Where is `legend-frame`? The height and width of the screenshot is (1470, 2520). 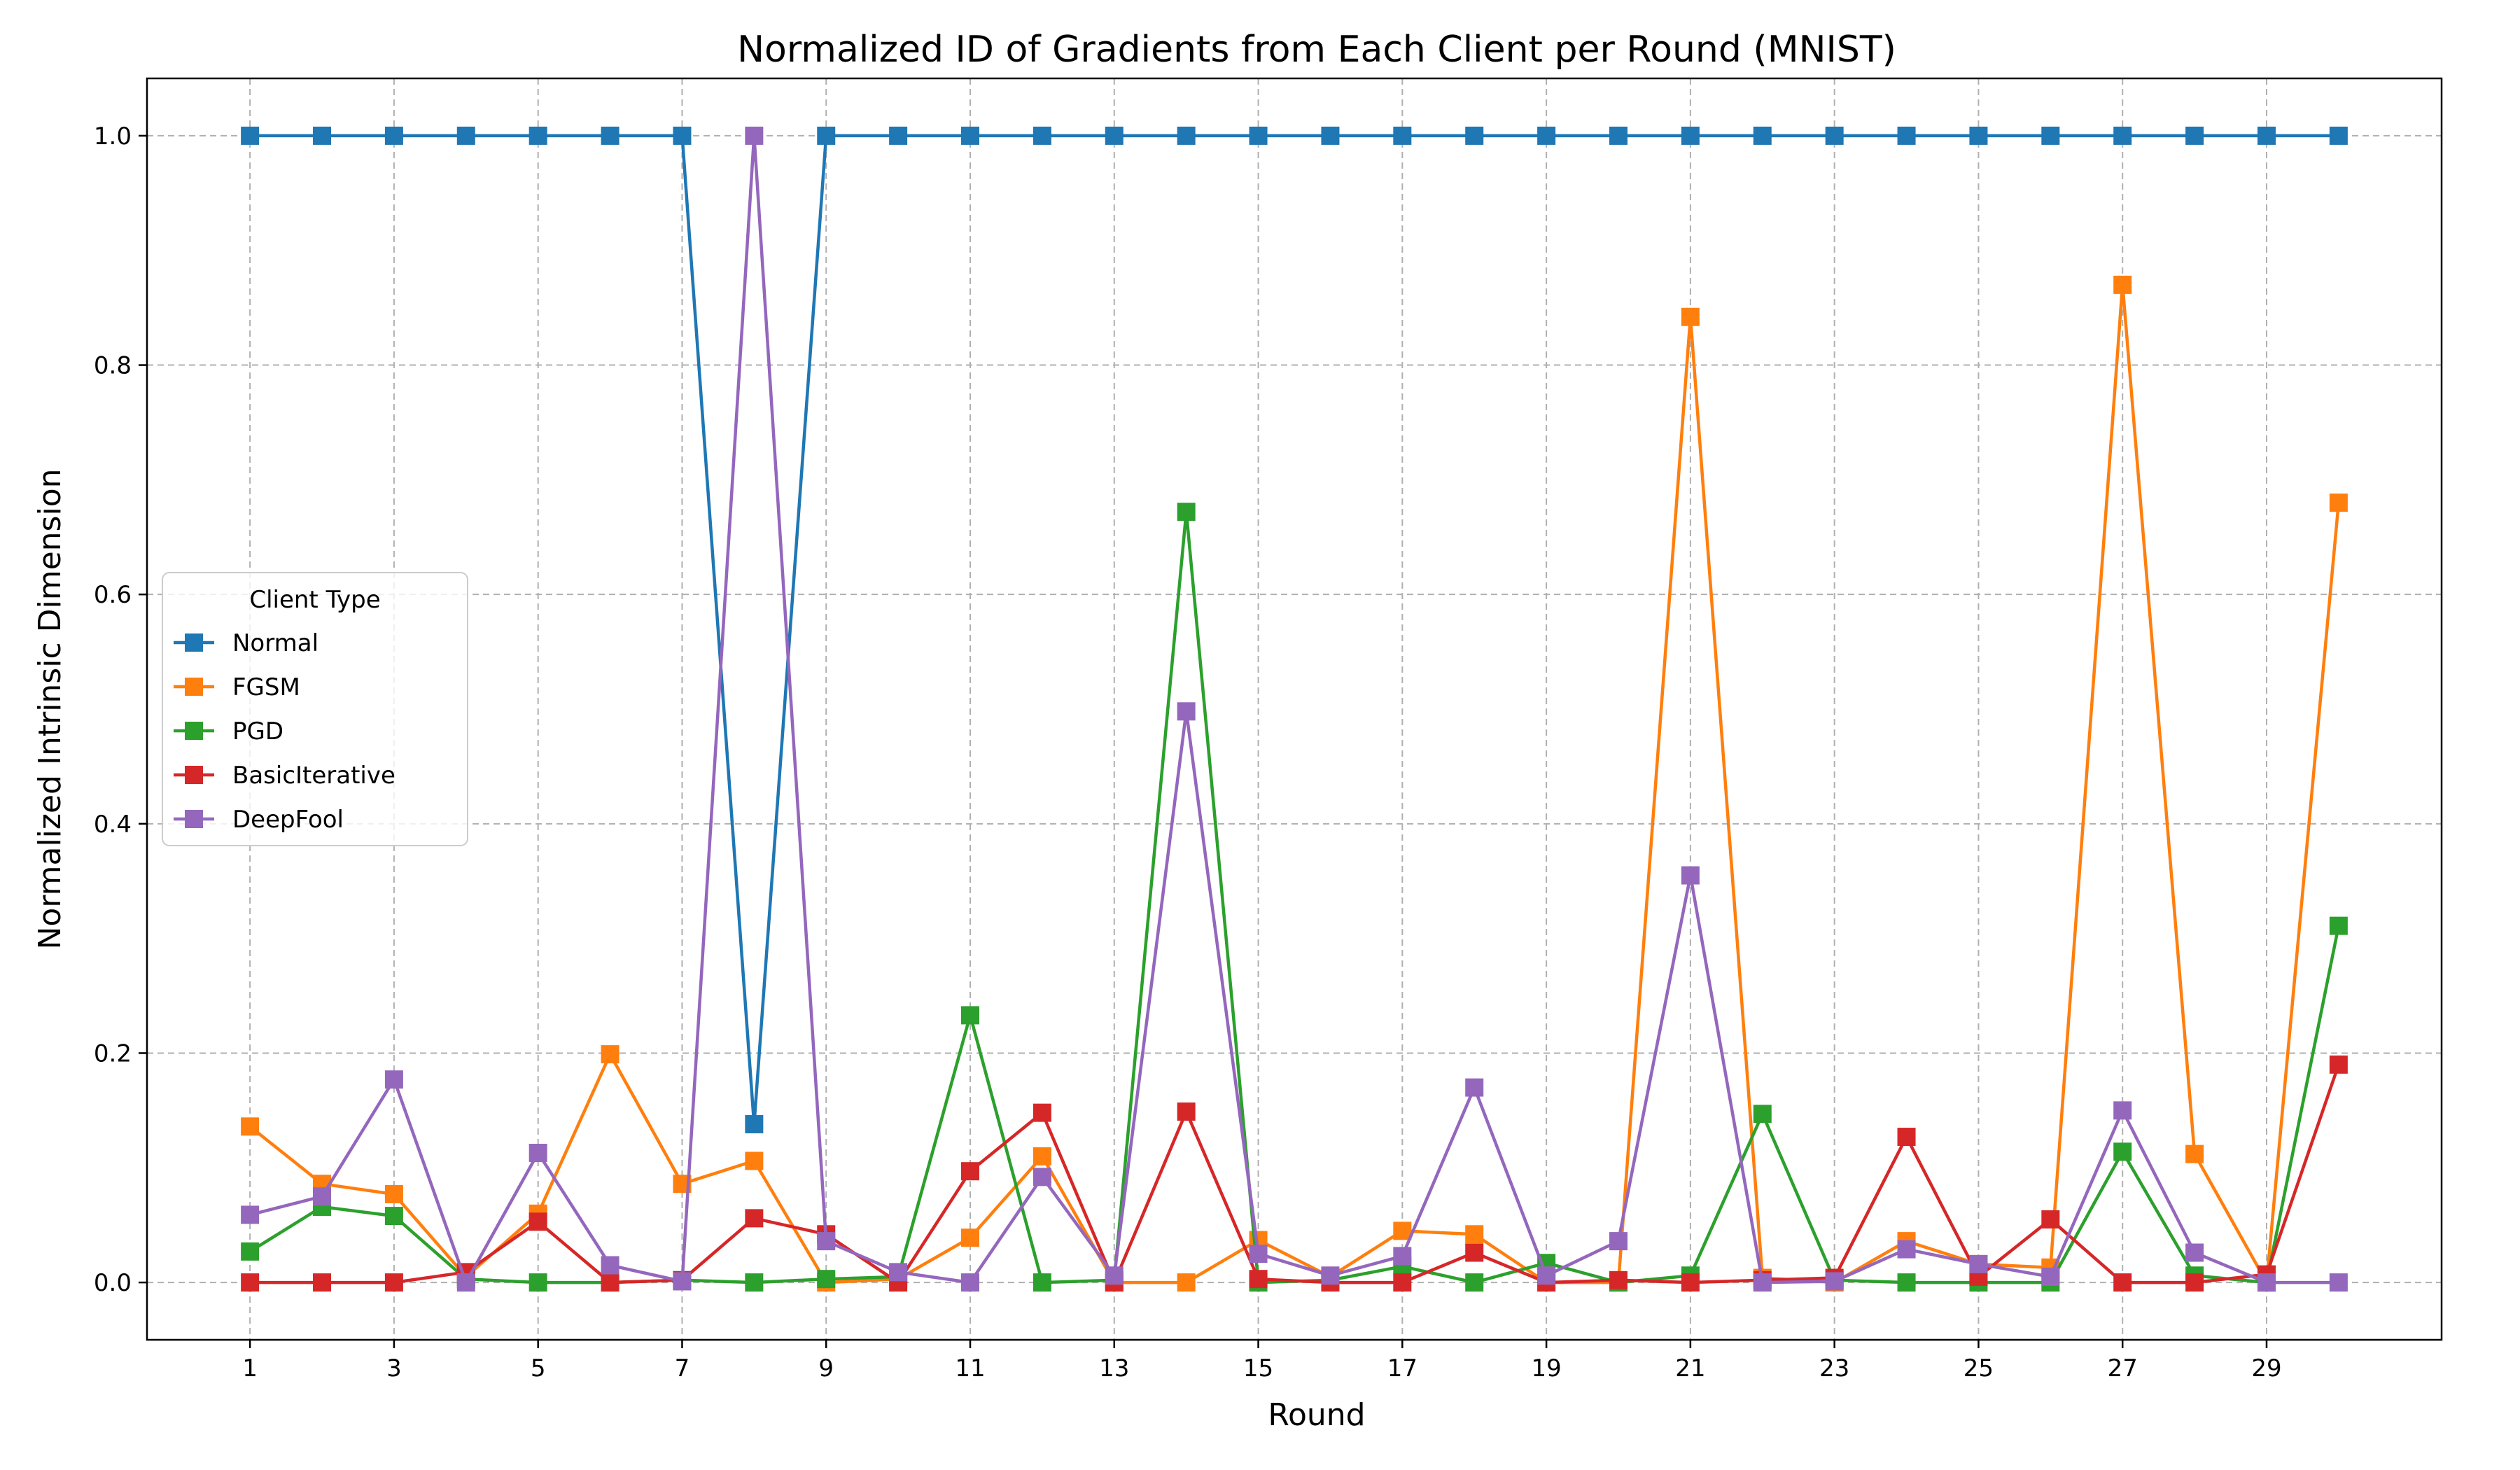 legend-frame is located at coordinates (315, 709).